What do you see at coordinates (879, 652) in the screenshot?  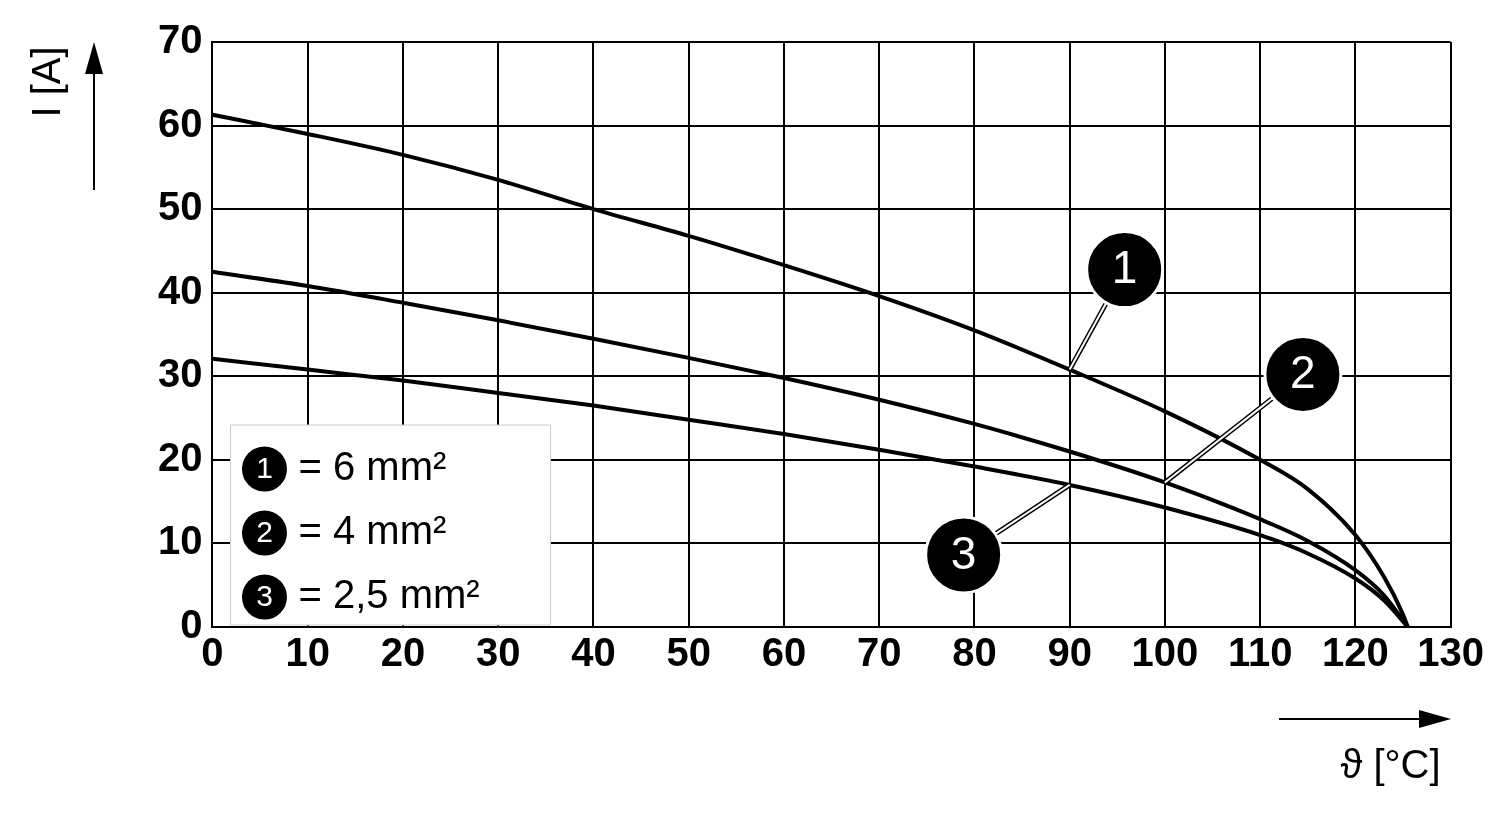 I see `x-tick-label: 70` at bounding box center [879, 652].